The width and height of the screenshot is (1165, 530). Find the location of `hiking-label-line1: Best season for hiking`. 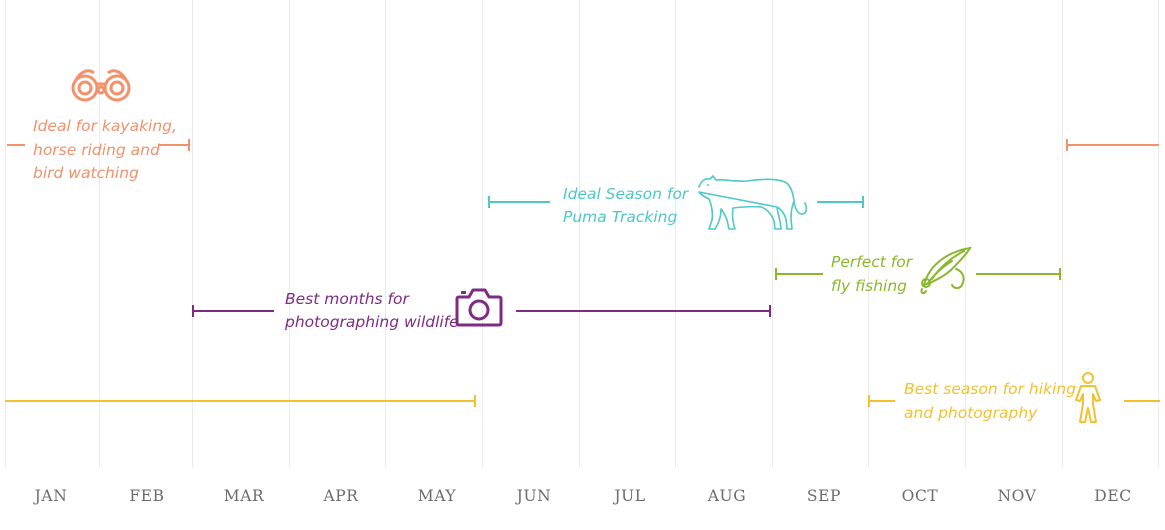

hiking-label-line1: Best season for hiking is located at coordinates (990, 389).